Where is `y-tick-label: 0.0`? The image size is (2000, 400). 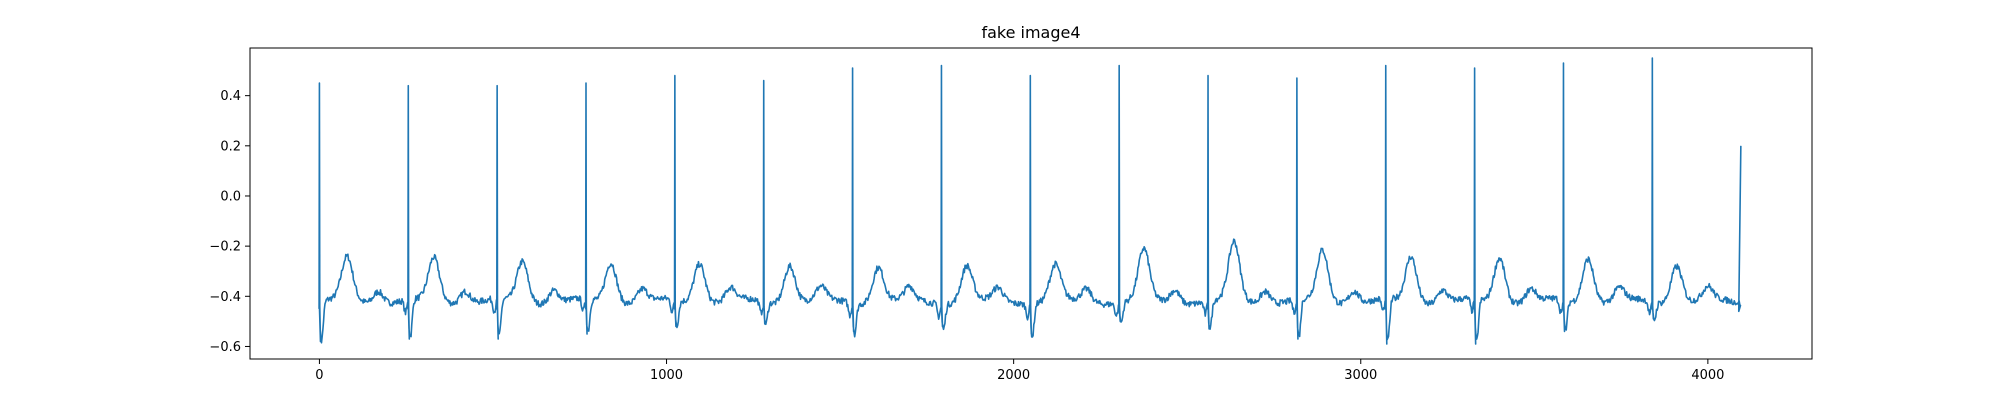
y-tick-label: 0.0 is located at coordinates (230, 196).